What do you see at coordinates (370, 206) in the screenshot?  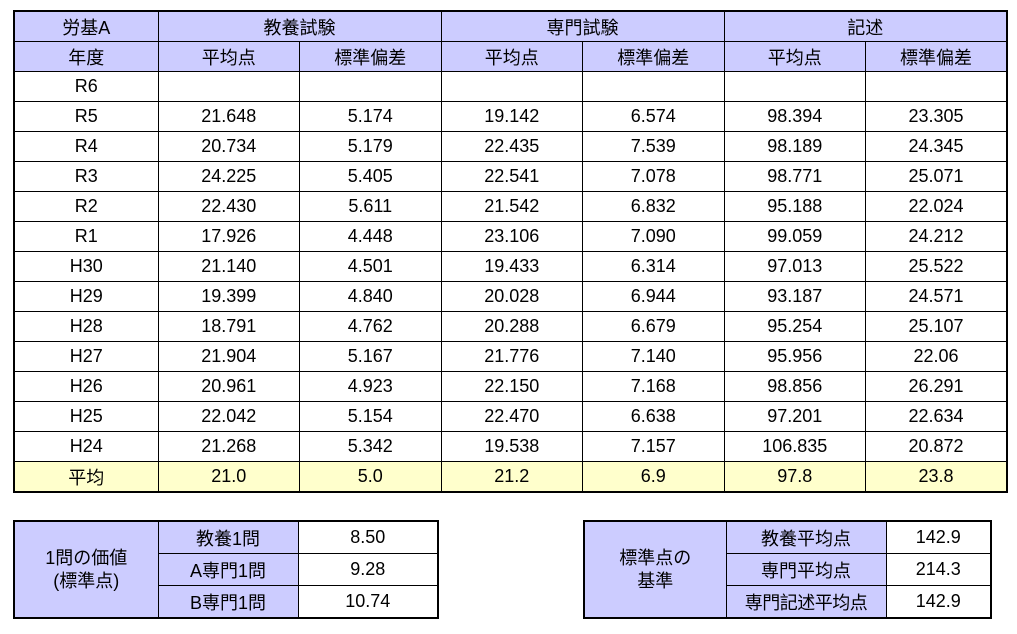 I see `value-cell: 5.611` at bounding box center [370, 206].